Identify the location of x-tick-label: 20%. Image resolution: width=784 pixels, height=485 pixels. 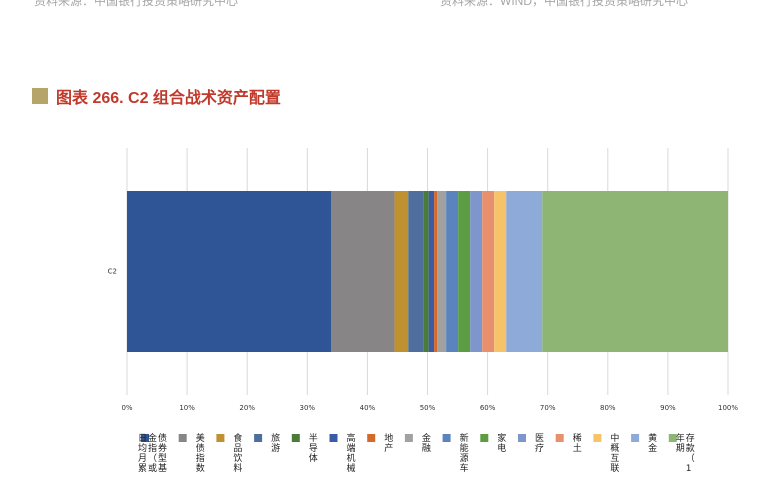
(247, 408).